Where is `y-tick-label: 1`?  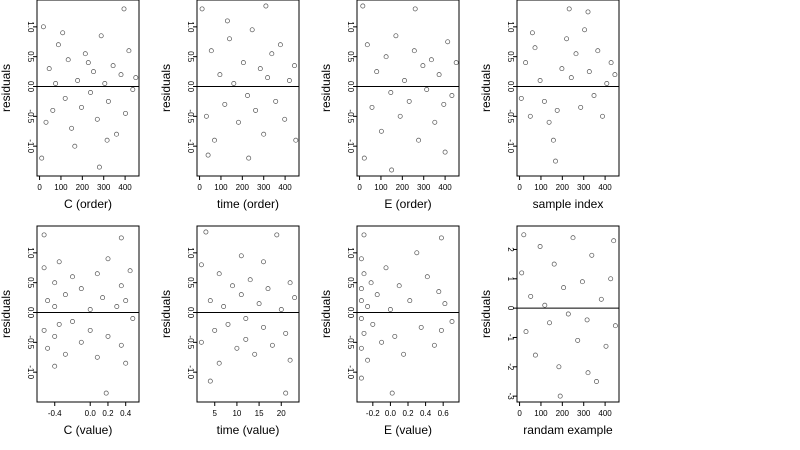
y-tick-label: 1 is located at coordinates (510, 279).